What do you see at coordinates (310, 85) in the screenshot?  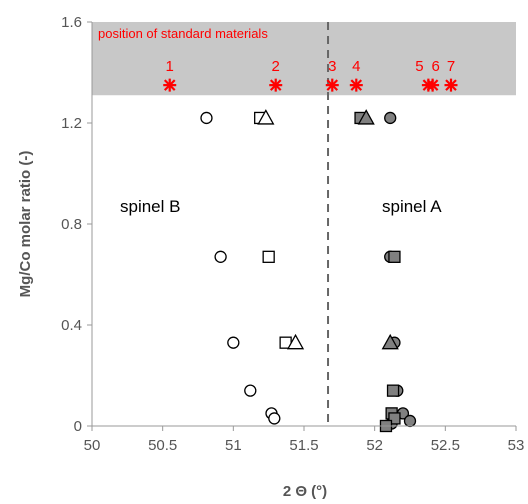 I see `standard-markers` at bounding box center [310, 85].